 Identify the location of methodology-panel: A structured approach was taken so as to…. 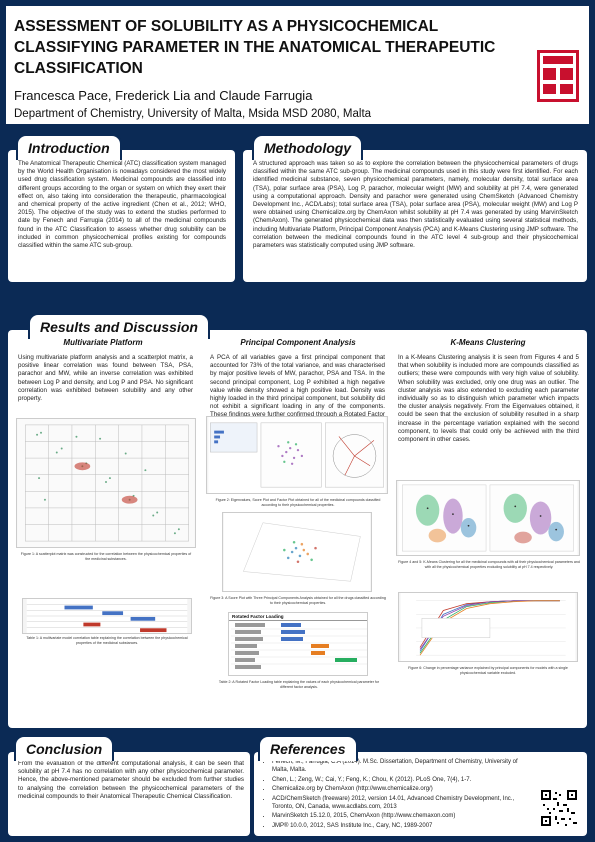
(415, 216).